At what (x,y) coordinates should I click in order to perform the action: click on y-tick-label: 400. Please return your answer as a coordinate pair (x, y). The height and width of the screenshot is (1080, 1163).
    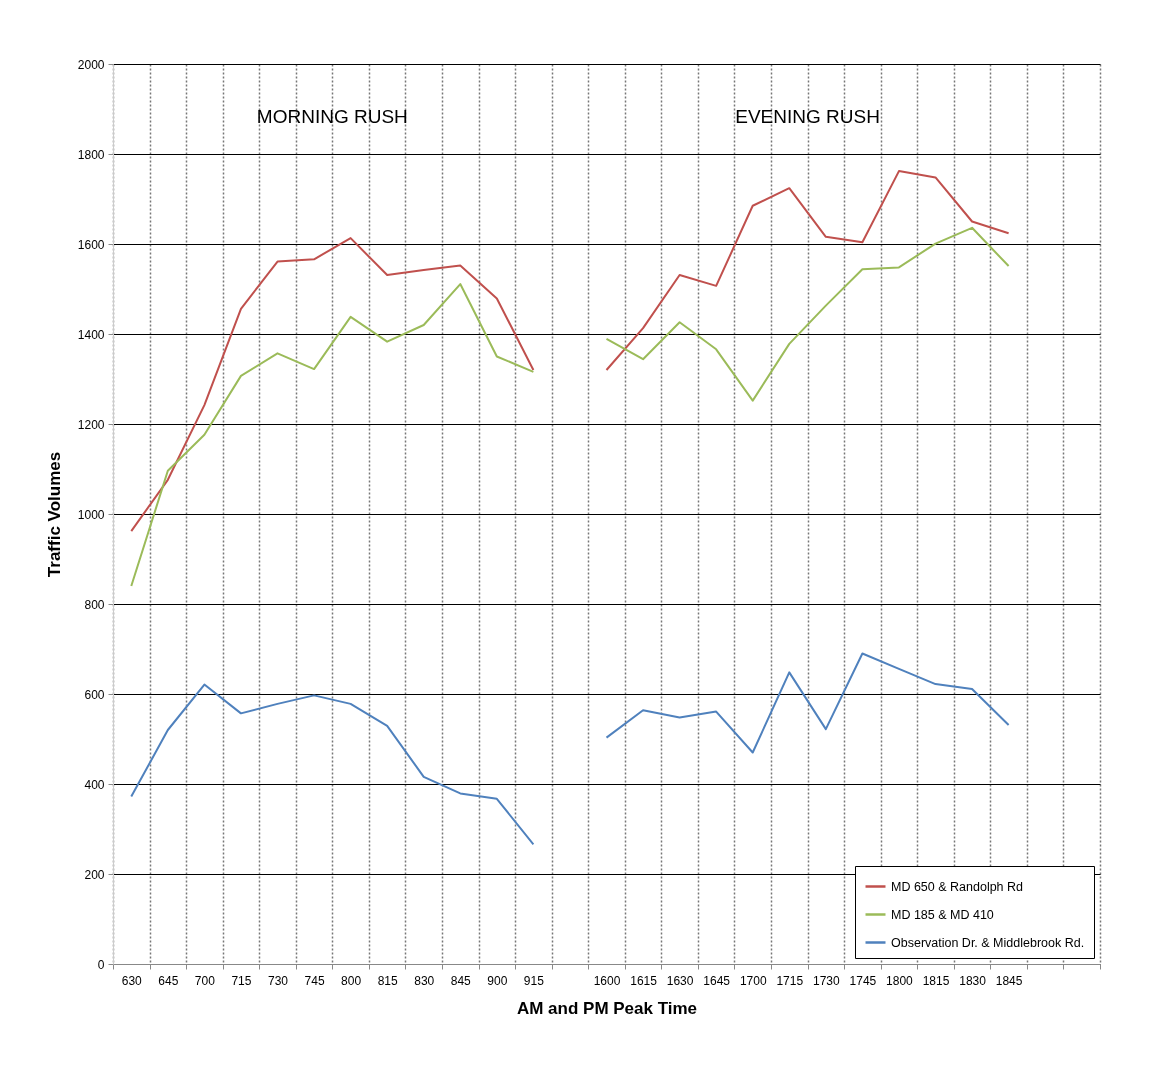
    Looking at the image, I should click on (94, 784).